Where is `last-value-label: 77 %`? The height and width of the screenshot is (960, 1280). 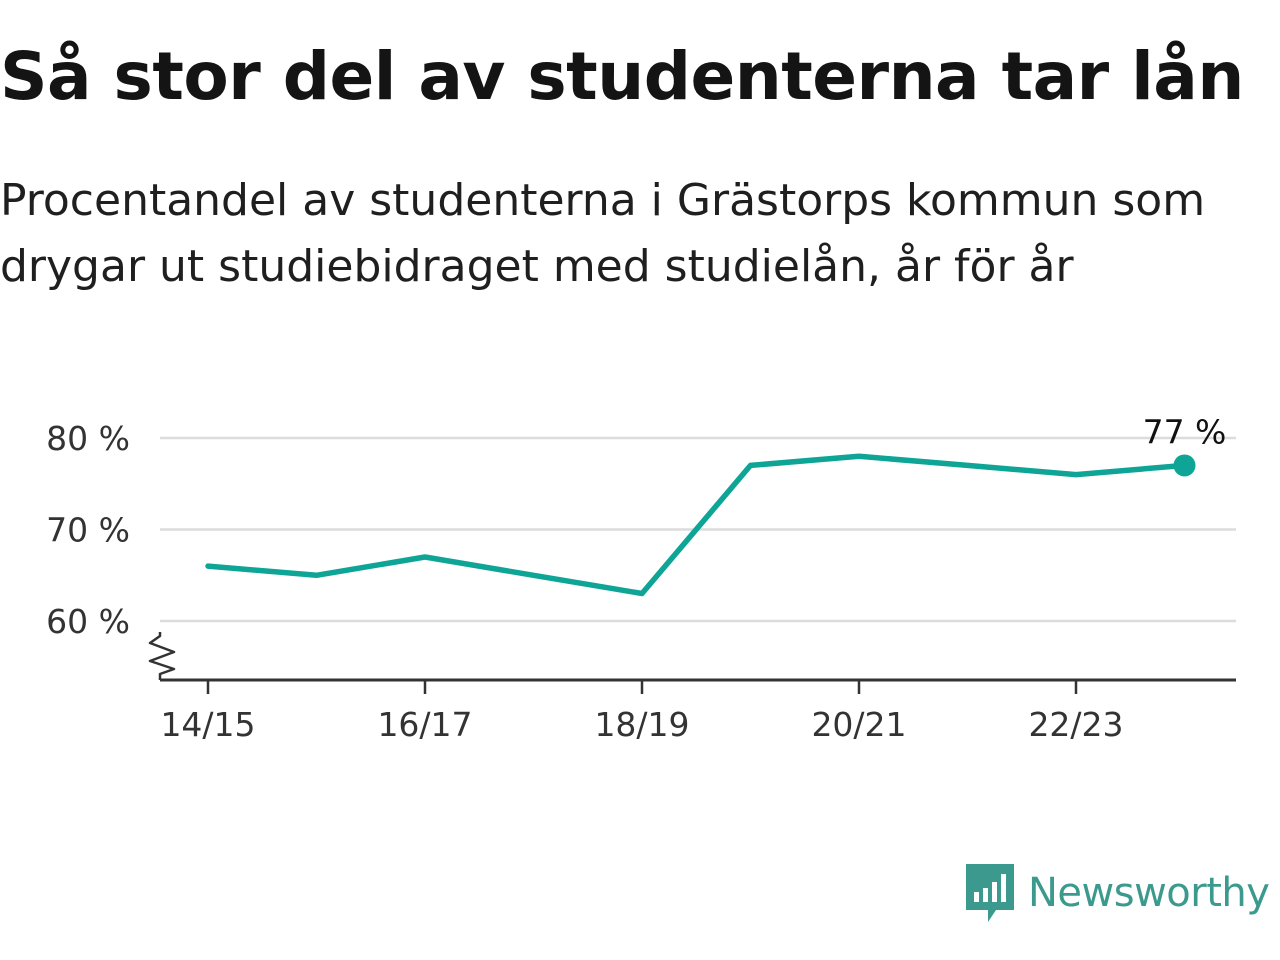
last-value-label: 77 % is located at coordinates (1185, 431).